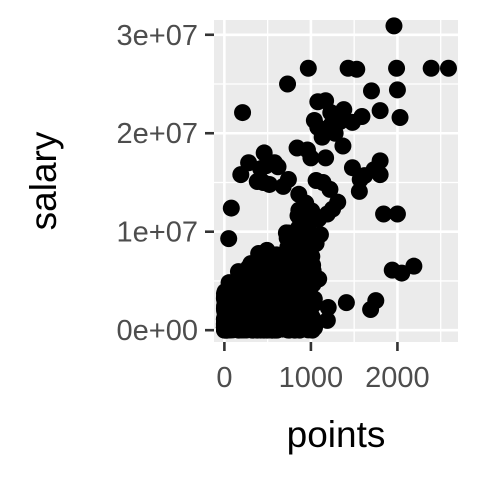  What do you see at coordinates (157, 134) in the screenshot?
I see `y-tick-label: 2e+07` at bounding box center [157, 134].